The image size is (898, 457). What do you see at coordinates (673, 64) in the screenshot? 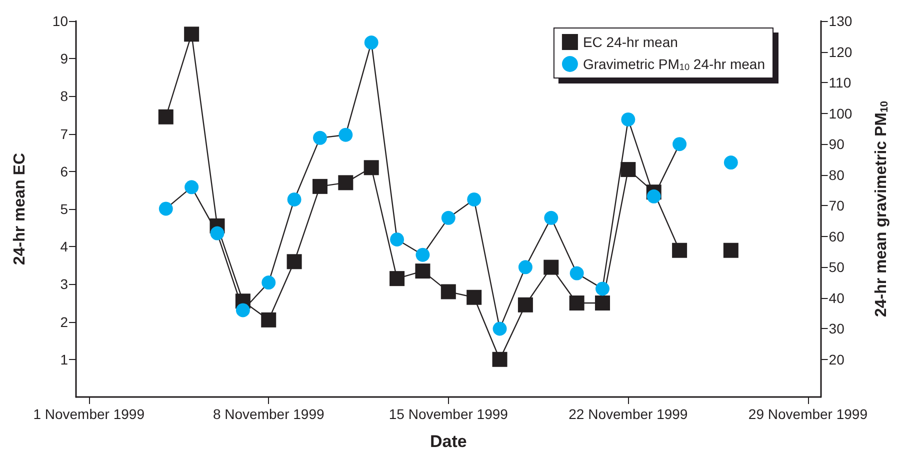
I see `legend-label: Gravimetric PM10 24-hr mean` at bounding box center [673, 64].